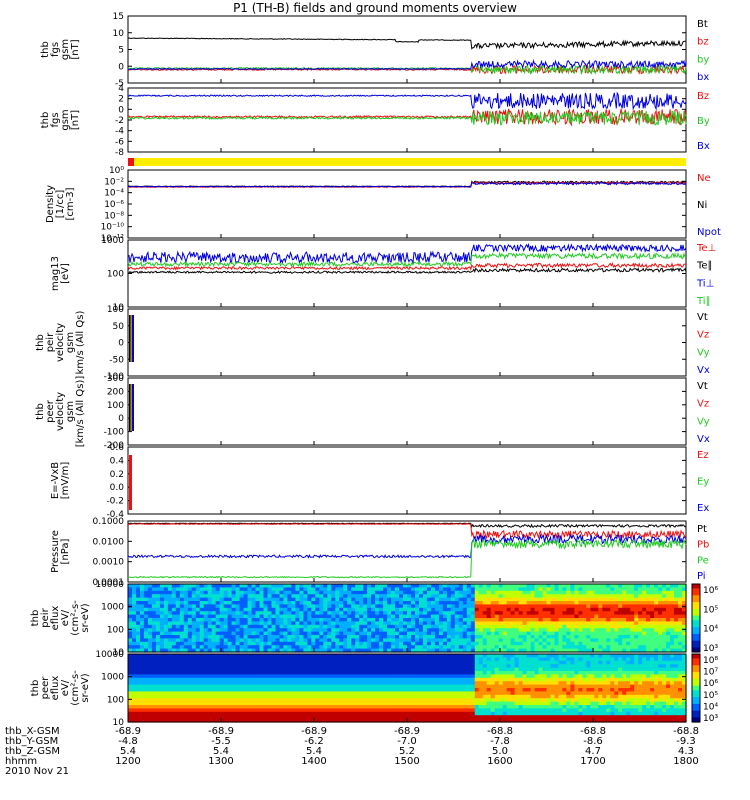 The image size is (750, 800). What do you see at coordinates (121, 344) in the screenshot?
I see `panel-peir-velocity-tick-label: 0` at bounding box center [121, 344].